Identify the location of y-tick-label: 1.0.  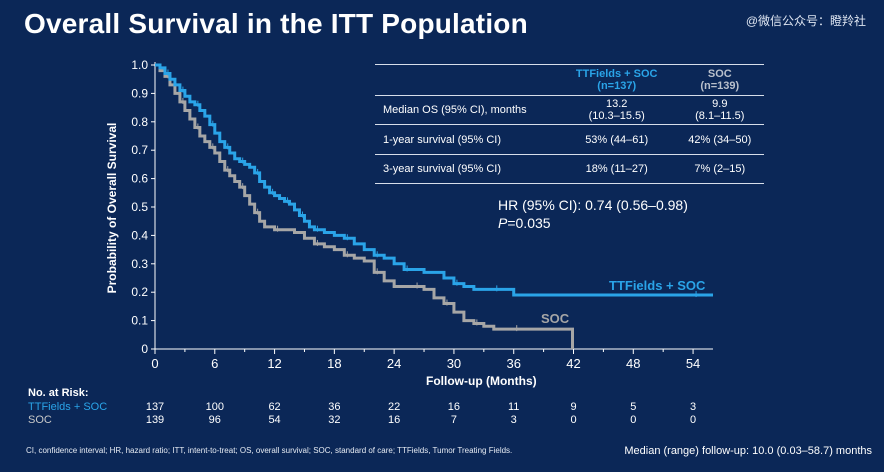
(139, 65).